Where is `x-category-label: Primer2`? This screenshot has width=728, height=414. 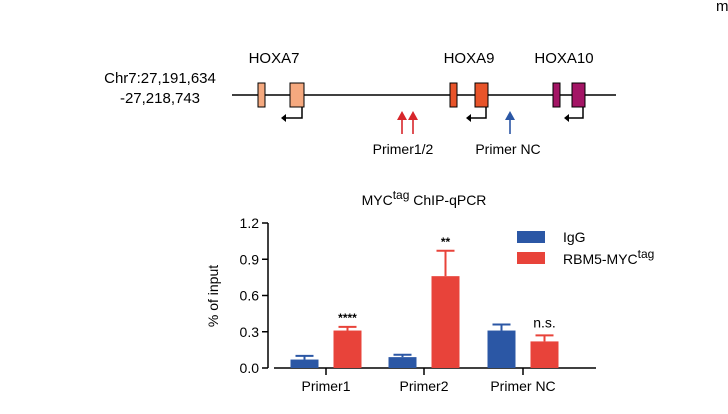 x-category-label: Primer2 is located at coordinates (423, 386).